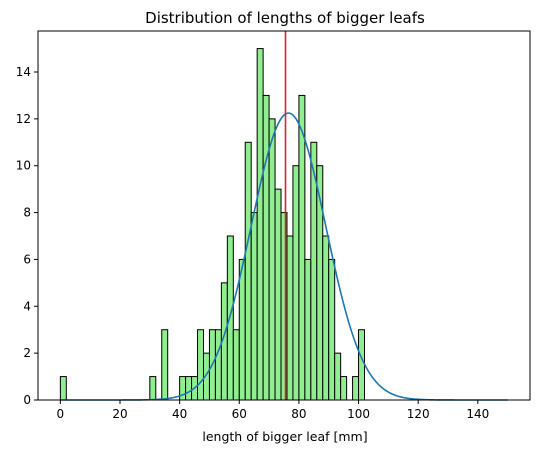 This screenshot has height=453, width=543. I want to click on y-tick-label: 12, so click(23, 119).